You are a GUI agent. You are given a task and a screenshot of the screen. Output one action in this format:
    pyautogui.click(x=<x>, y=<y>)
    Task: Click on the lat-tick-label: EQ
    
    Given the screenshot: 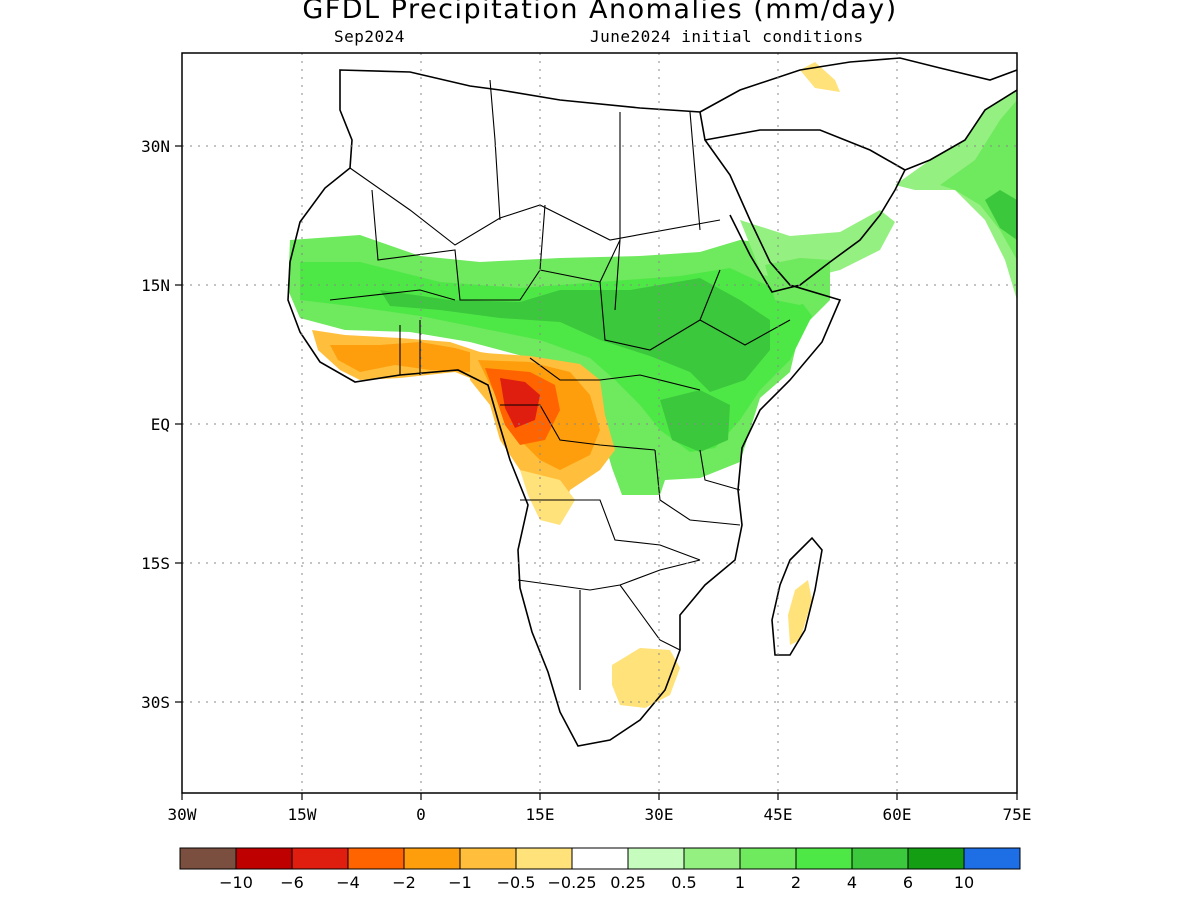 What is the action you would take?
    pyautogui.click(x=160, y=424)
    